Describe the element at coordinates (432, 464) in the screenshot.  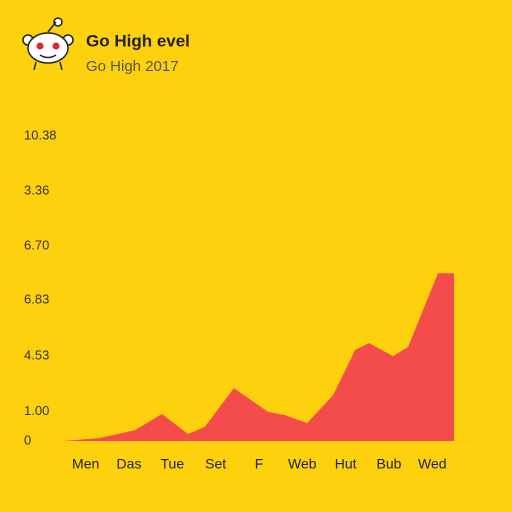
I see `x-tick-label: Wed` at that location.